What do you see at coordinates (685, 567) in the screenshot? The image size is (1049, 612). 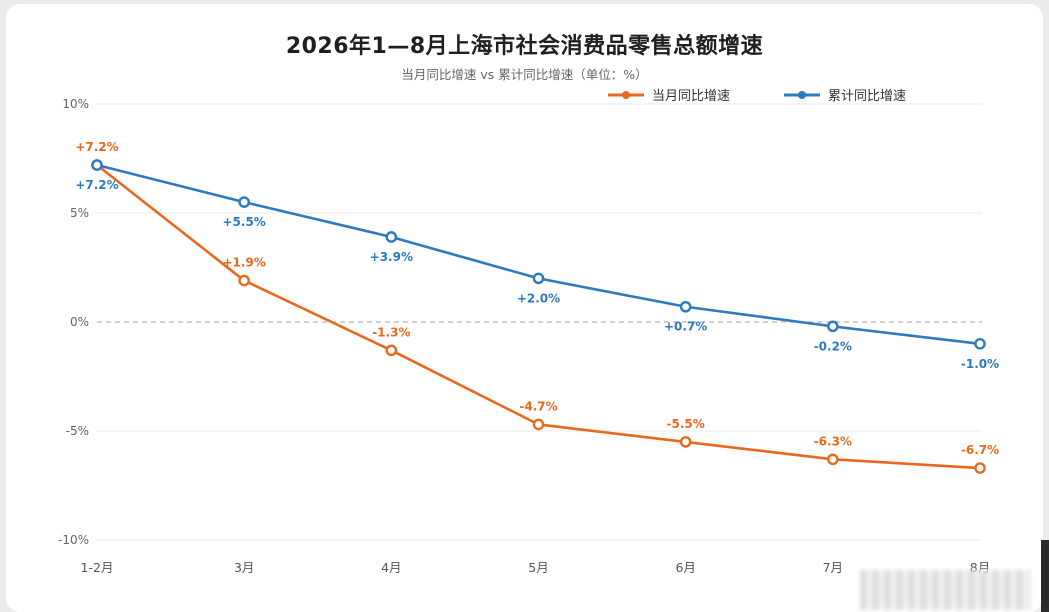 I see `x-tick-label: 6月` at bounding box center [685, 567].